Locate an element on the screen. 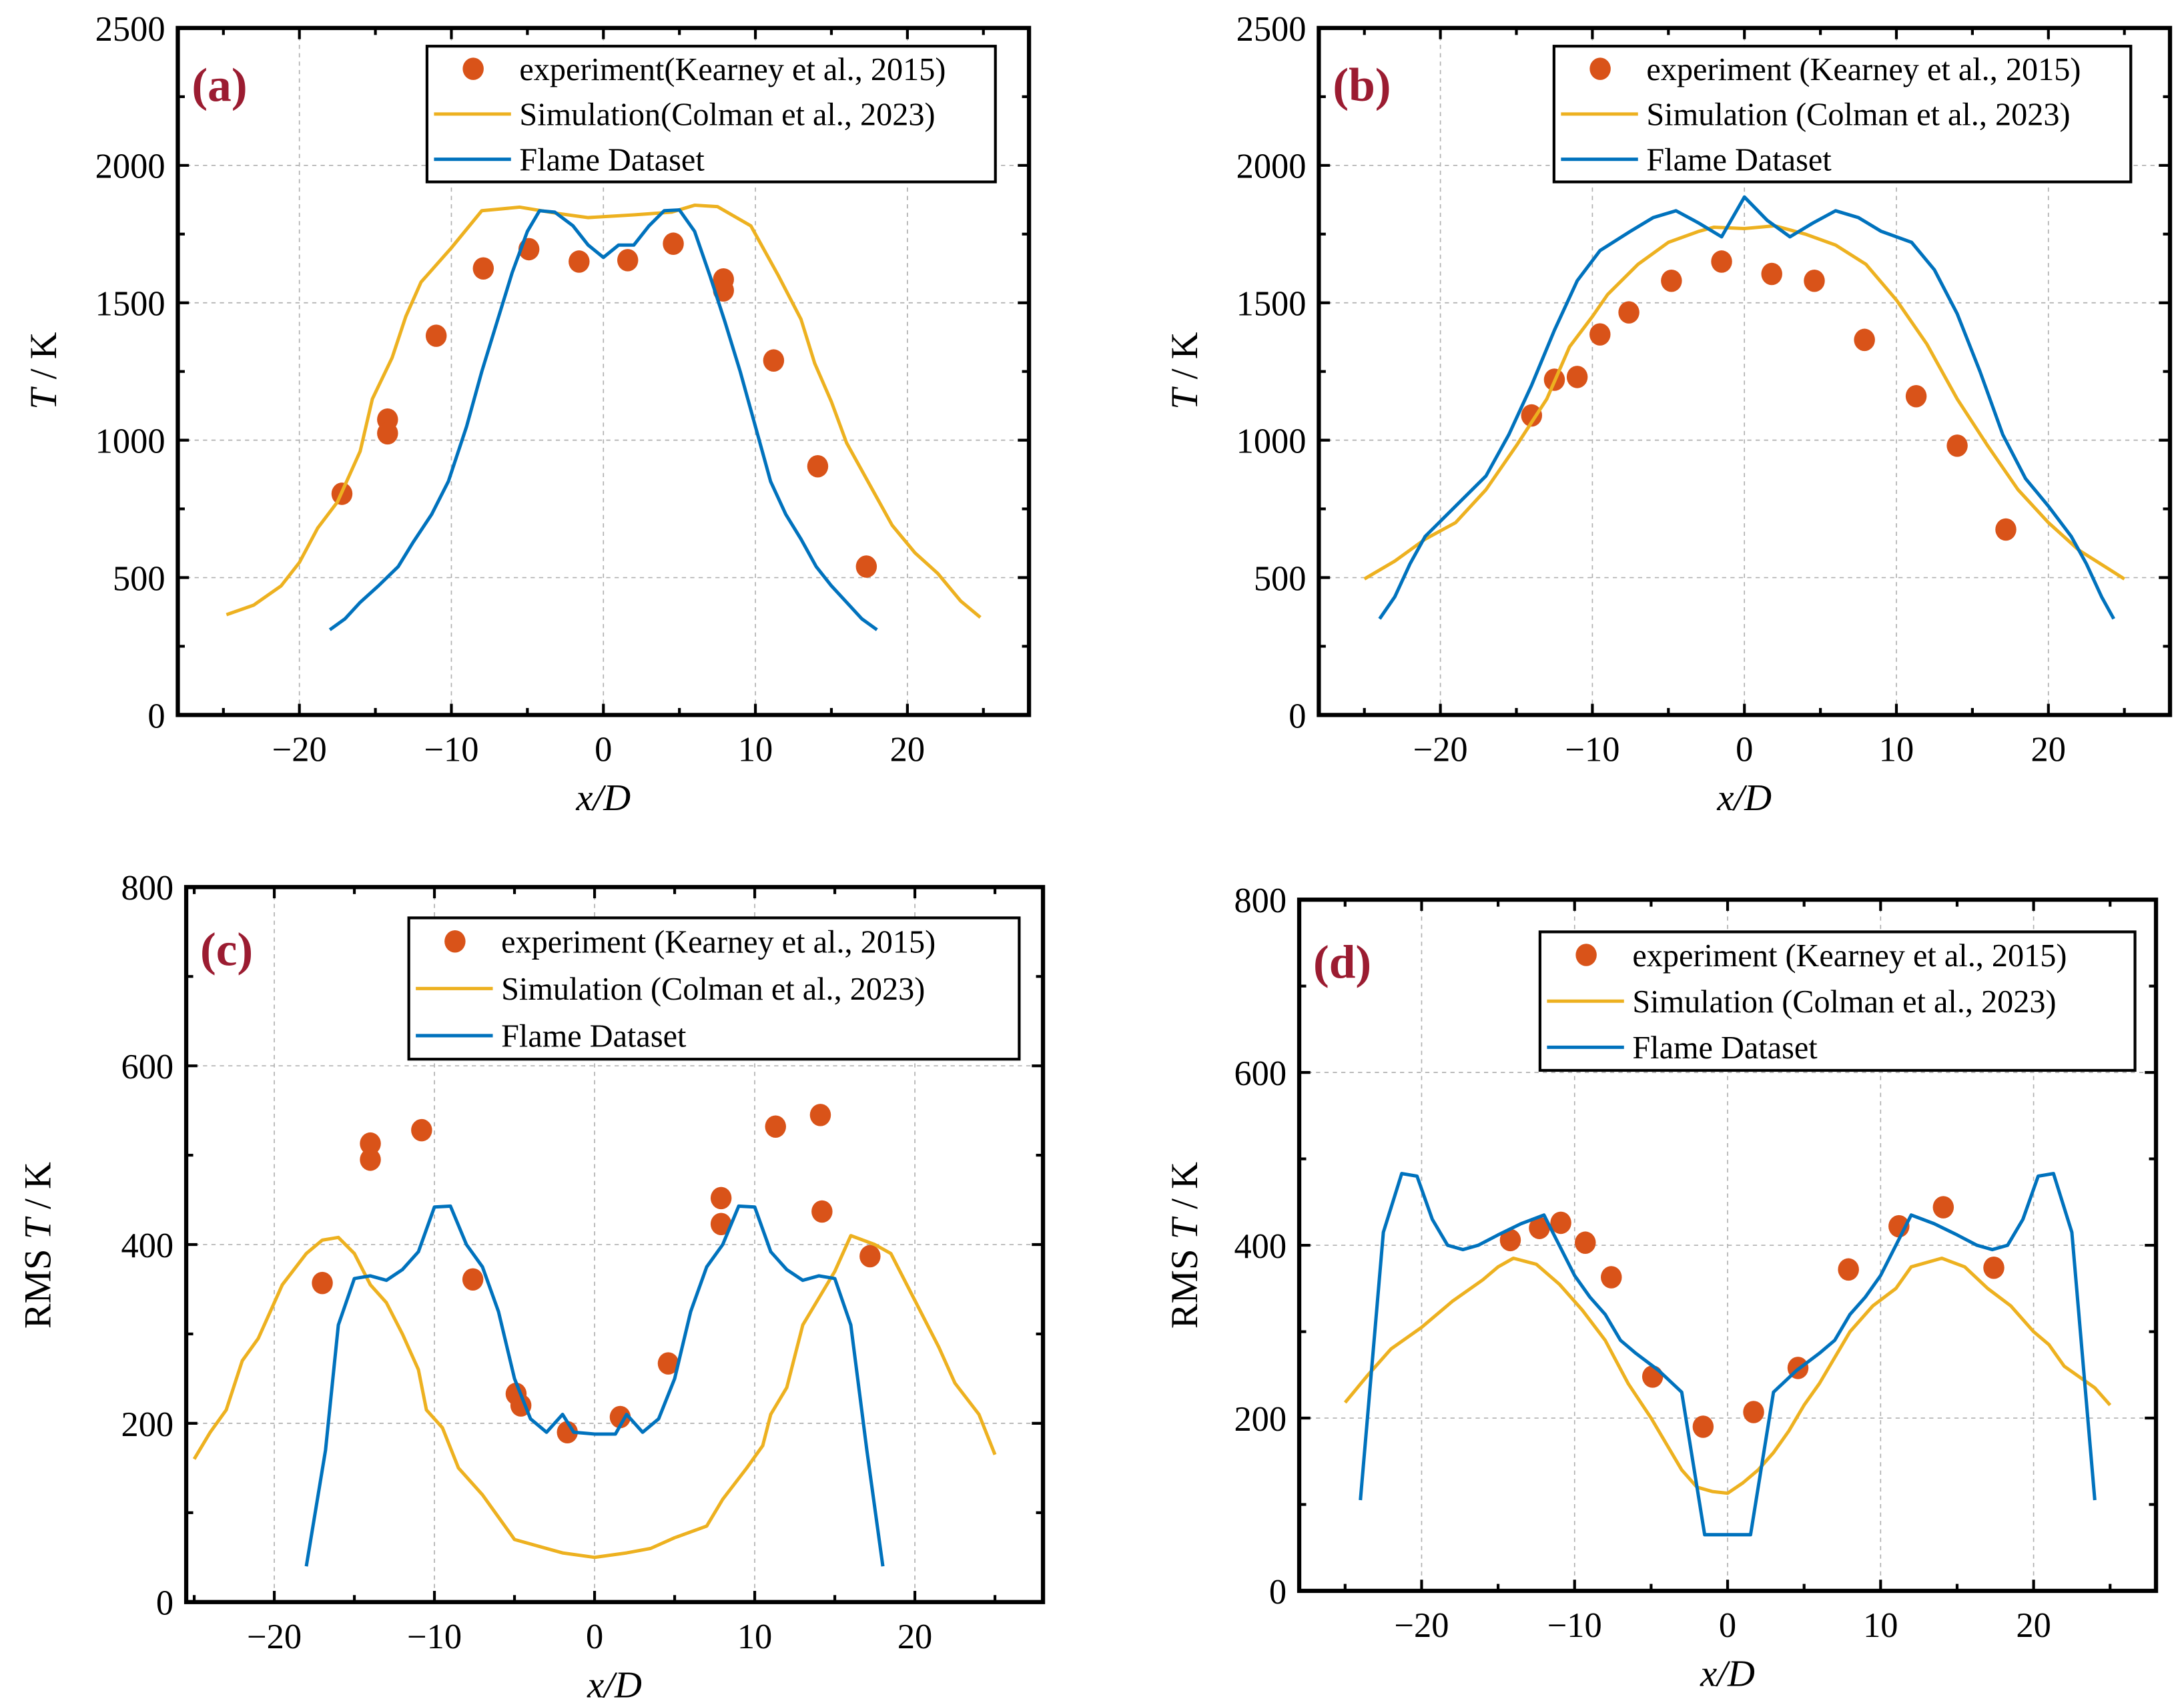 This screenshot has width=2184, height=1707. y-tick-label: 1500 is located at coordinates (130, 305).